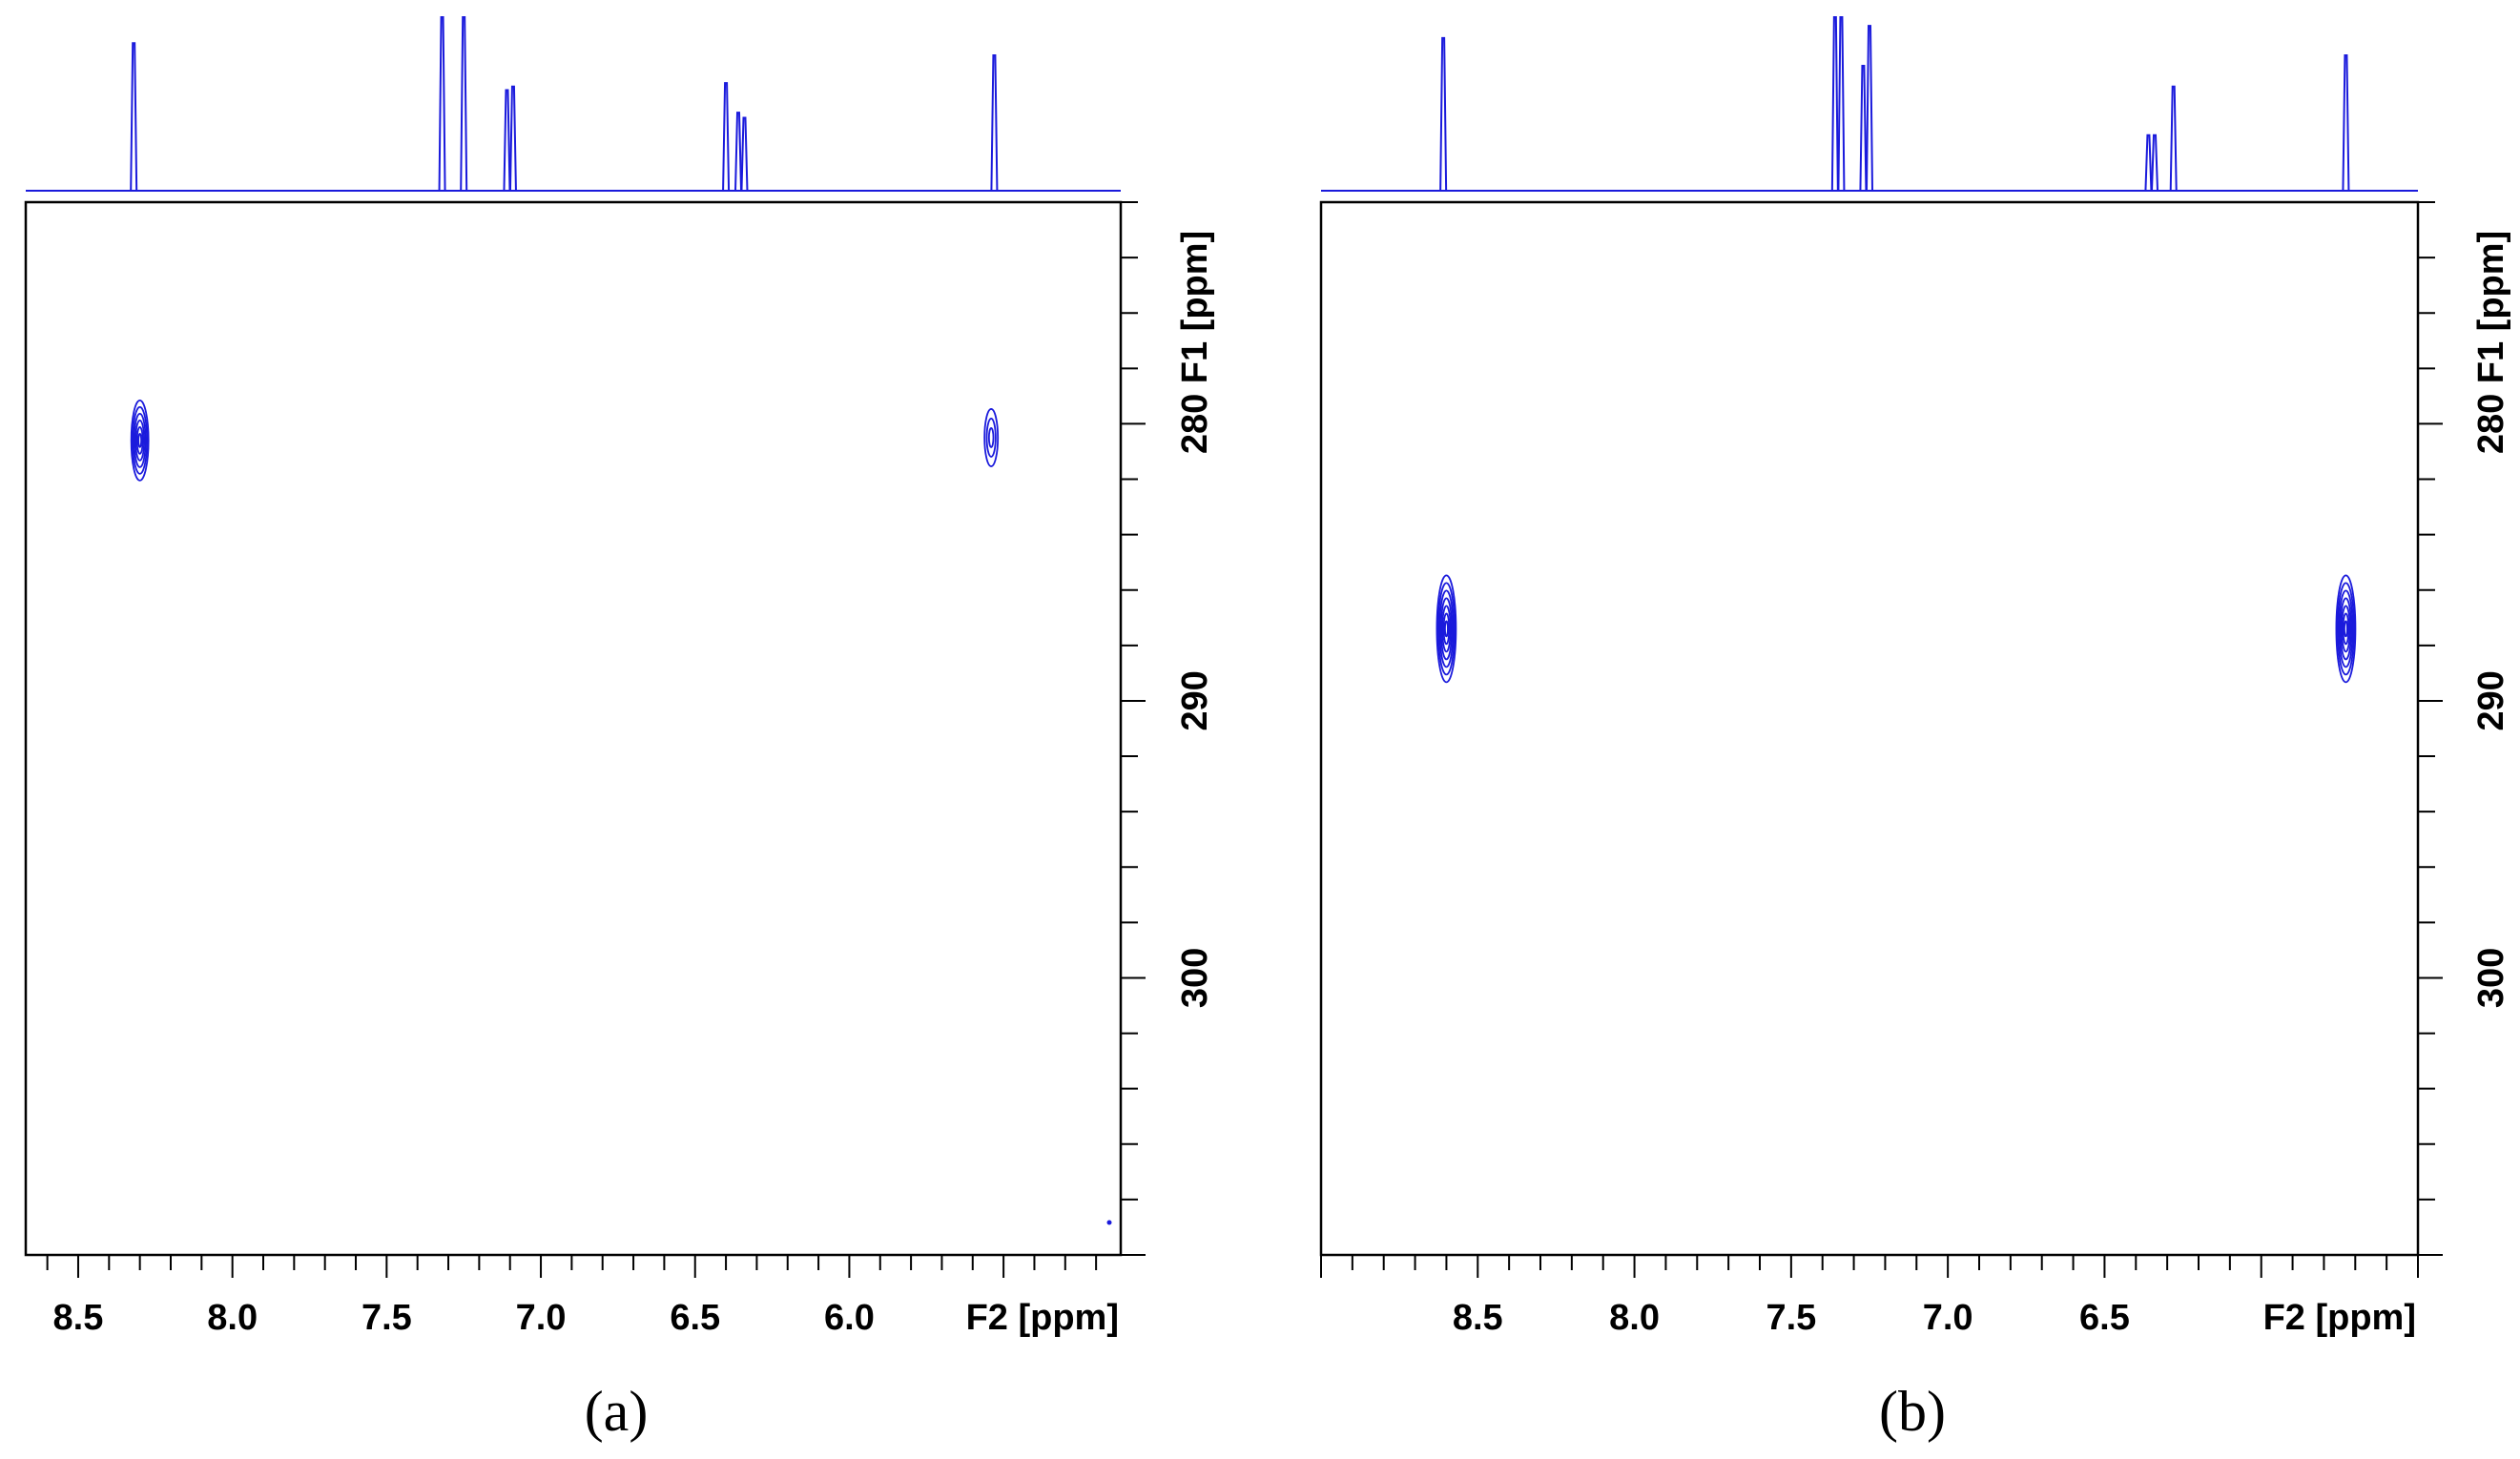 This screenshot has height=1459, width=2520. What do you see at coordinates (617, 1411) in the screenshot?
I see `panel-label: (a)` at bounding box center [617, 1411].